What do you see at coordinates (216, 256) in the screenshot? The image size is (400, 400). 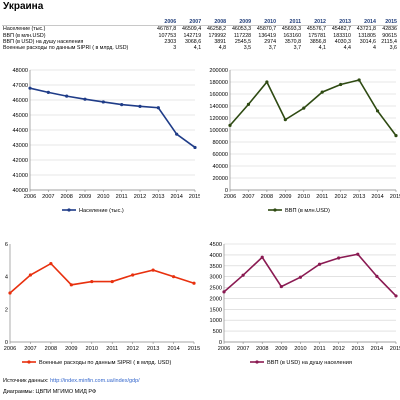 I see `y-tick-label: 4000` at bounding box center [216, 256].